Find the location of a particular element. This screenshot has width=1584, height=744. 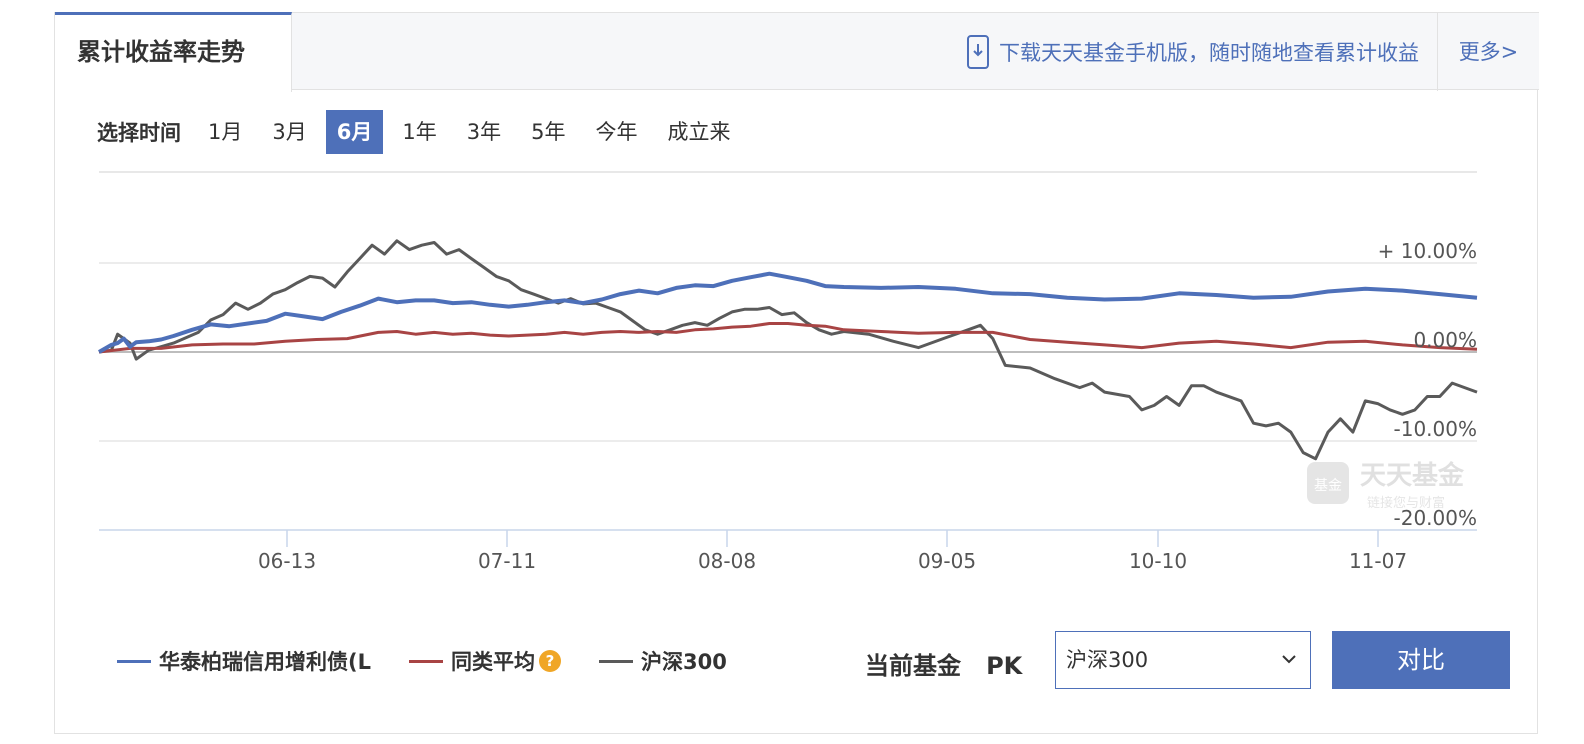

more-link: 更多> is located at coordinates (1488, 52).